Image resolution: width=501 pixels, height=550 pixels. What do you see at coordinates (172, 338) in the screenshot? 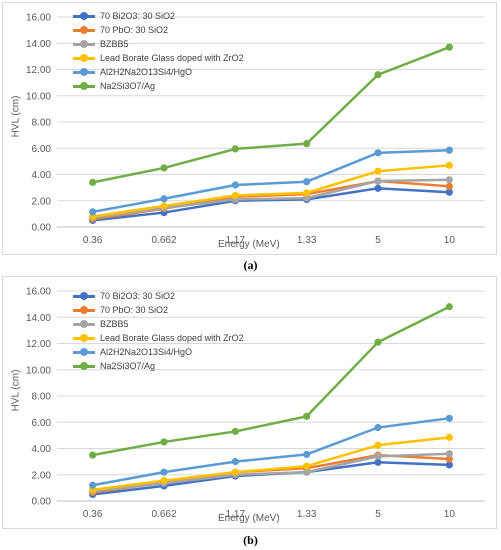
I see `legend-label: Lead Borate Glass doped with ZrO2` at bounding box center [172, 338].